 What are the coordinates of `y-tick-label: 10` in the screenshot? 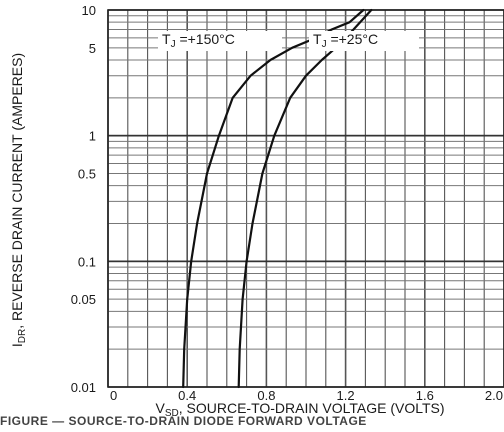 It's located at (89, 10).